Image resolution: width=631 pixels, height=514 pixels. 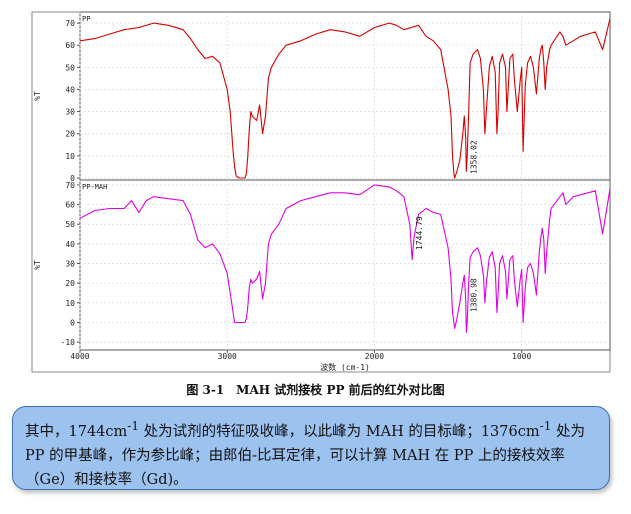 What do you see at coordinates (345, 367) in the screenshot?
I see `x-axis-label: 波数 (cm-1)` at bounding box center [345, 367].